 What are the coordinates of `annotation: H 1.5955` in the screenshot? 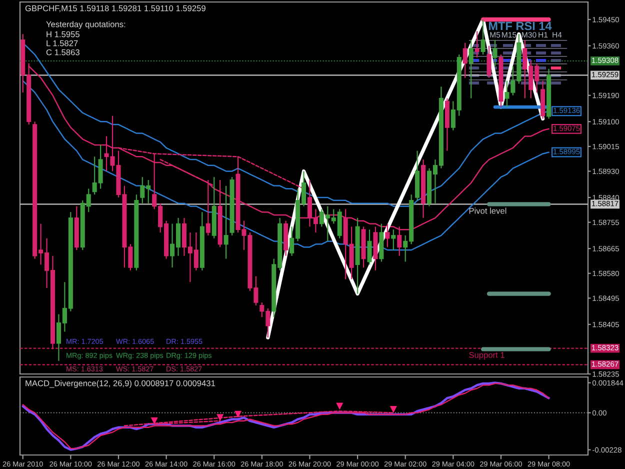 It's located at (63, 34).